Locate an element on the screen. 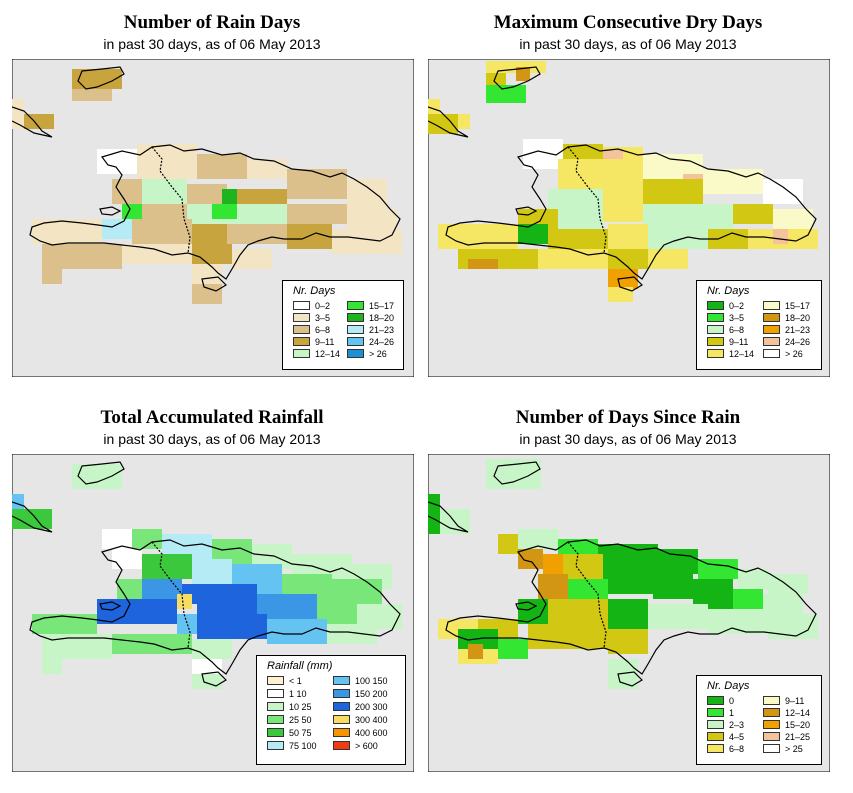 This screenshot has width=853, height=793. legend-item: 15–20 is located at coordinates (786, 725).